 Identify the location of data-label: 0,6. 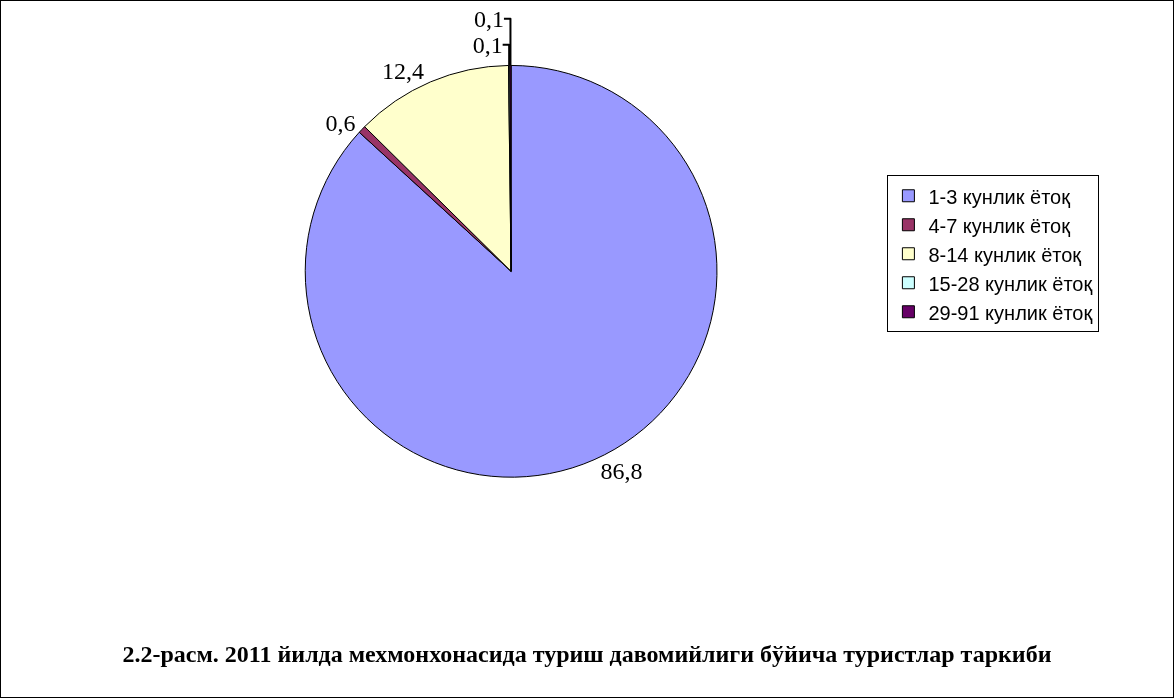
(340, 123).